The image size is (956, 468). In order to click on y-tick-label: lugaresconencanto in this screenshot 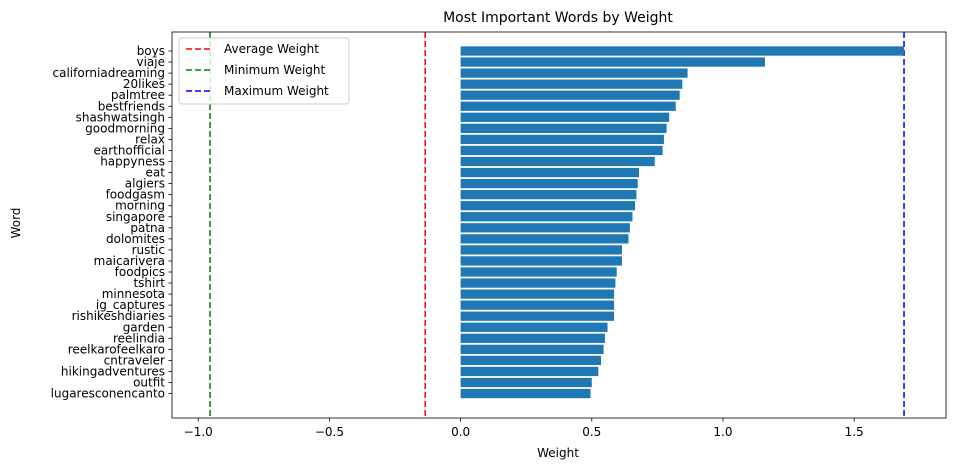, I will do `click(108, 394)`.